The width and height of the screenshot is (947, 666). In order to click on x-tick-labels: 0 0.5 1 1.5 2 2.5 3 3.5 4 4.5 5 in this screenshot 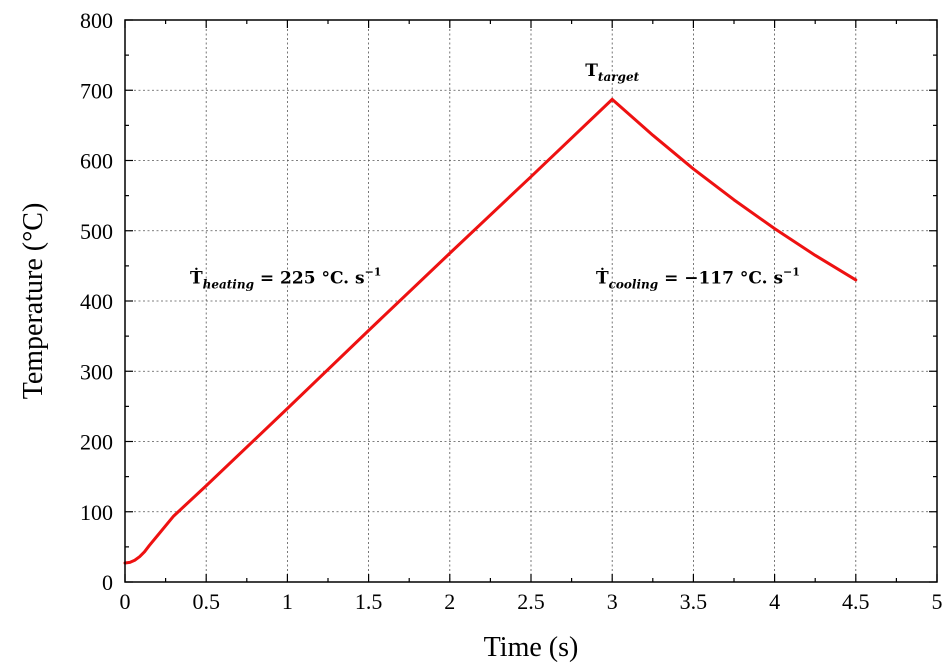, I will do `click(531, 601)`.